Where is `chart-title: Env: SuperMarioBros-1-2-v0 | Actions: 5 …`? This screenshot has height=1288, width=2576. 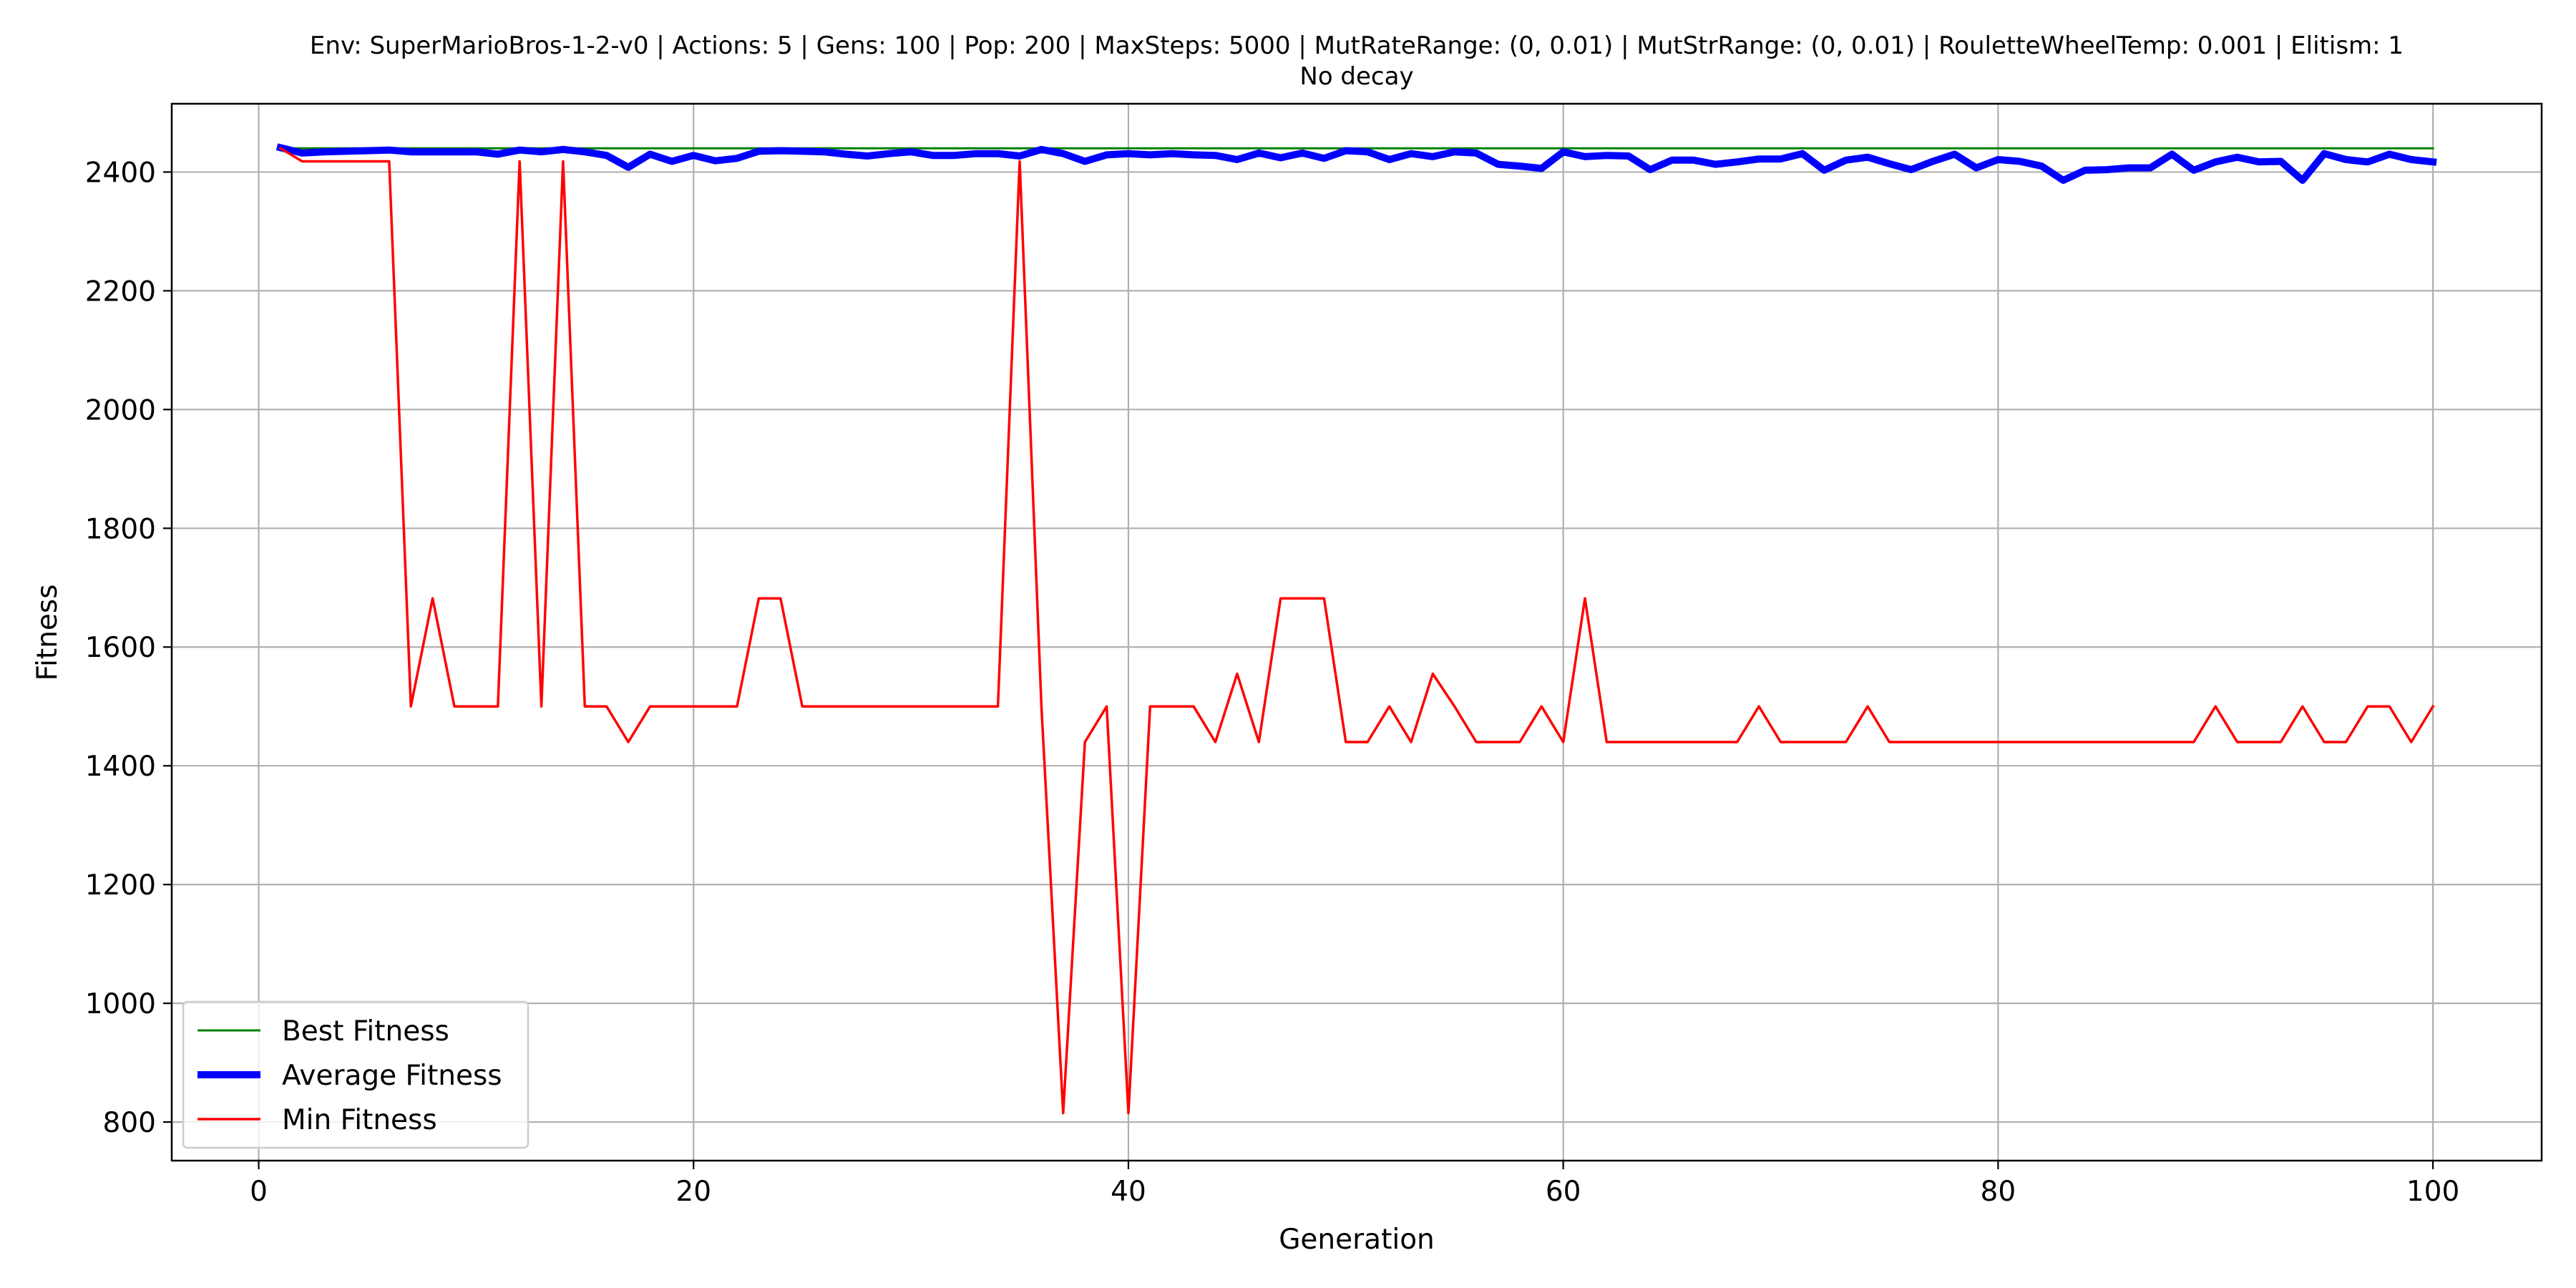
chart-title: Env: SuperMarioBros-1-2-v0 | Actions: 5 … is located at coordinates (1357, 45).